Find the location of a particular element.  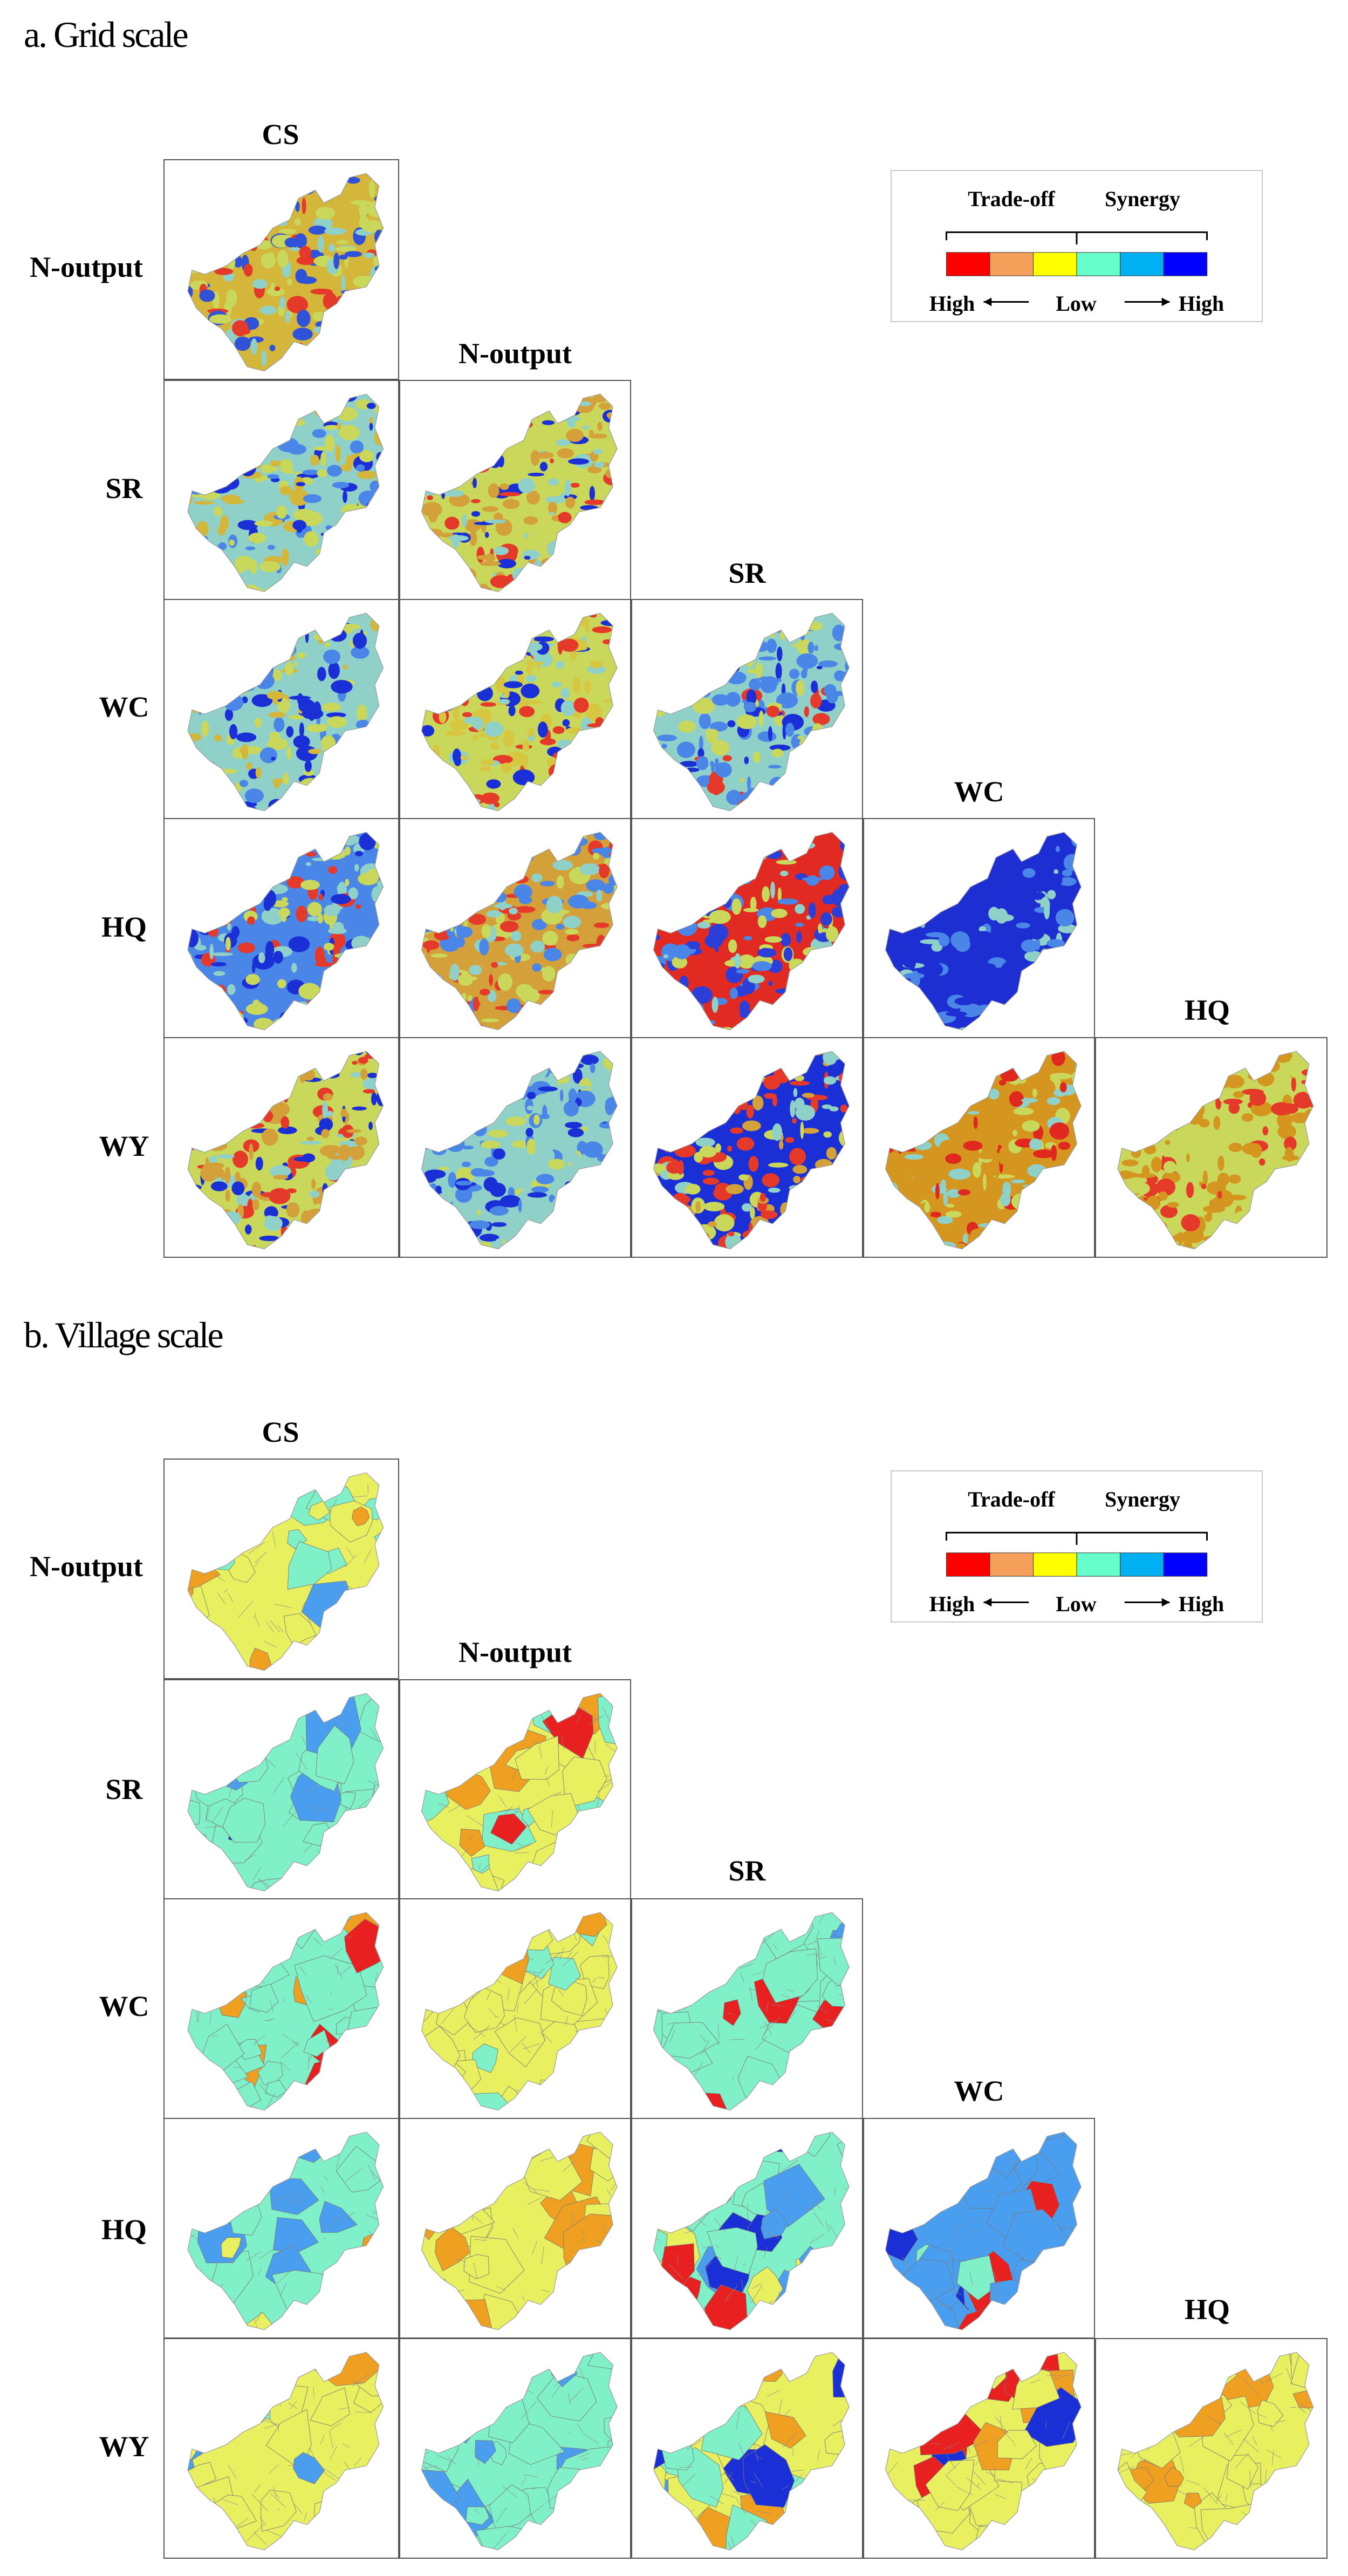

section-title-grid: a. Grid scale is located at coordinates (106, 34).